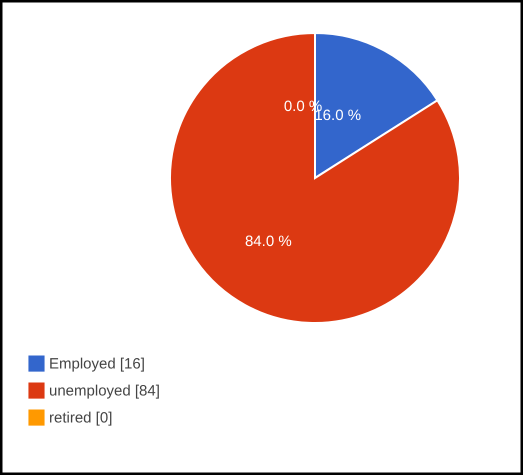 The height and width of the screenshot is (475, 523). I want to click on legend-label: Employed [16], so click(97, 364).